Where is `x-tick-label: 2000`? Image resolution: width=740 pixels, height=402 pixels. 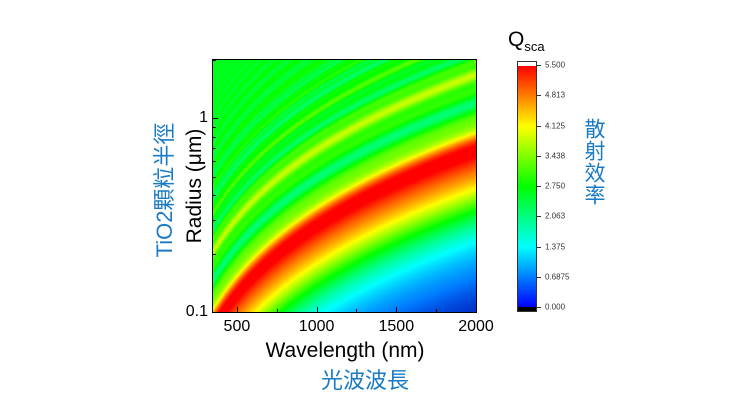 x-tick-label: 2000 is located at coordinates (476, 326).